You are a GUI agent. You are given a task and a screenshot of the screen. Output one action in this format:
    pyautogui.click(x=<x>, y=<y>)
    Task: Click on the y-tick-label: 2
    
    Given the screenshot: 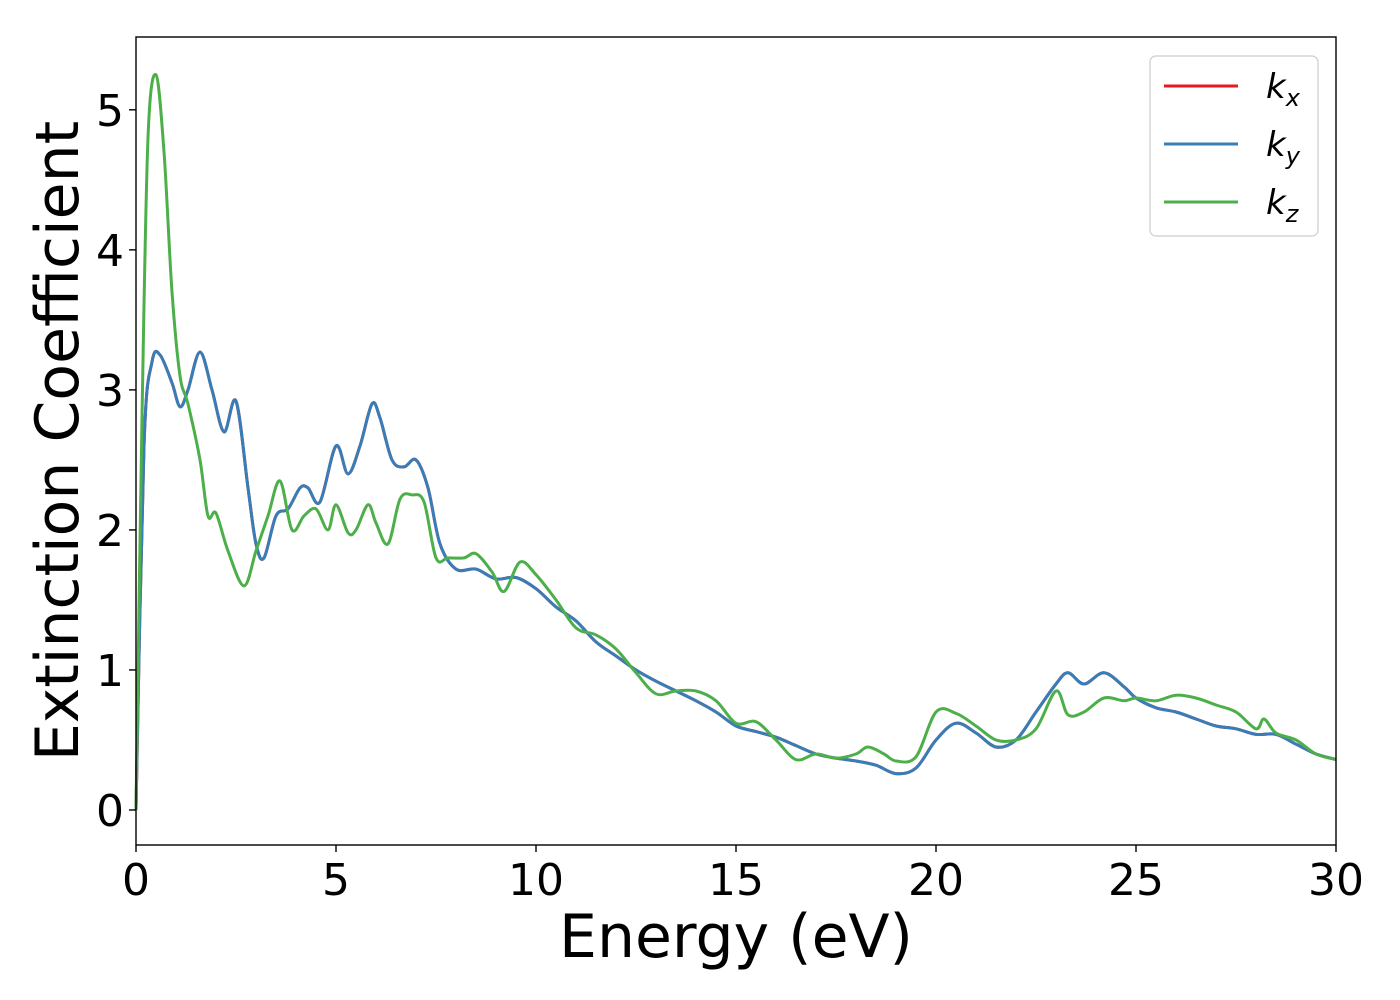 What is the action you would take?
    pyautogui.click(x=110, y=531)
    